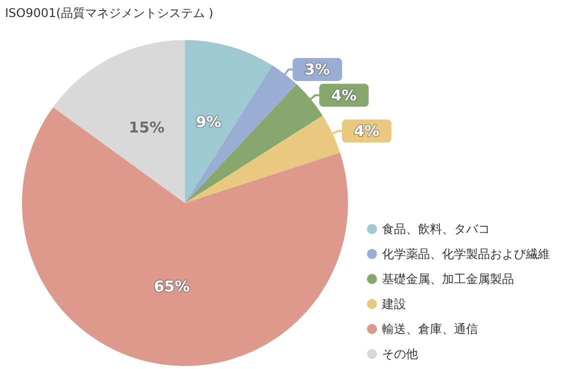 Image resolution: width=578 pixels, height=369 pixels. What do you see at coordinates (209, 121) in the screenshot?
I see `data-label: 9%` at bounding box center [209, 121].